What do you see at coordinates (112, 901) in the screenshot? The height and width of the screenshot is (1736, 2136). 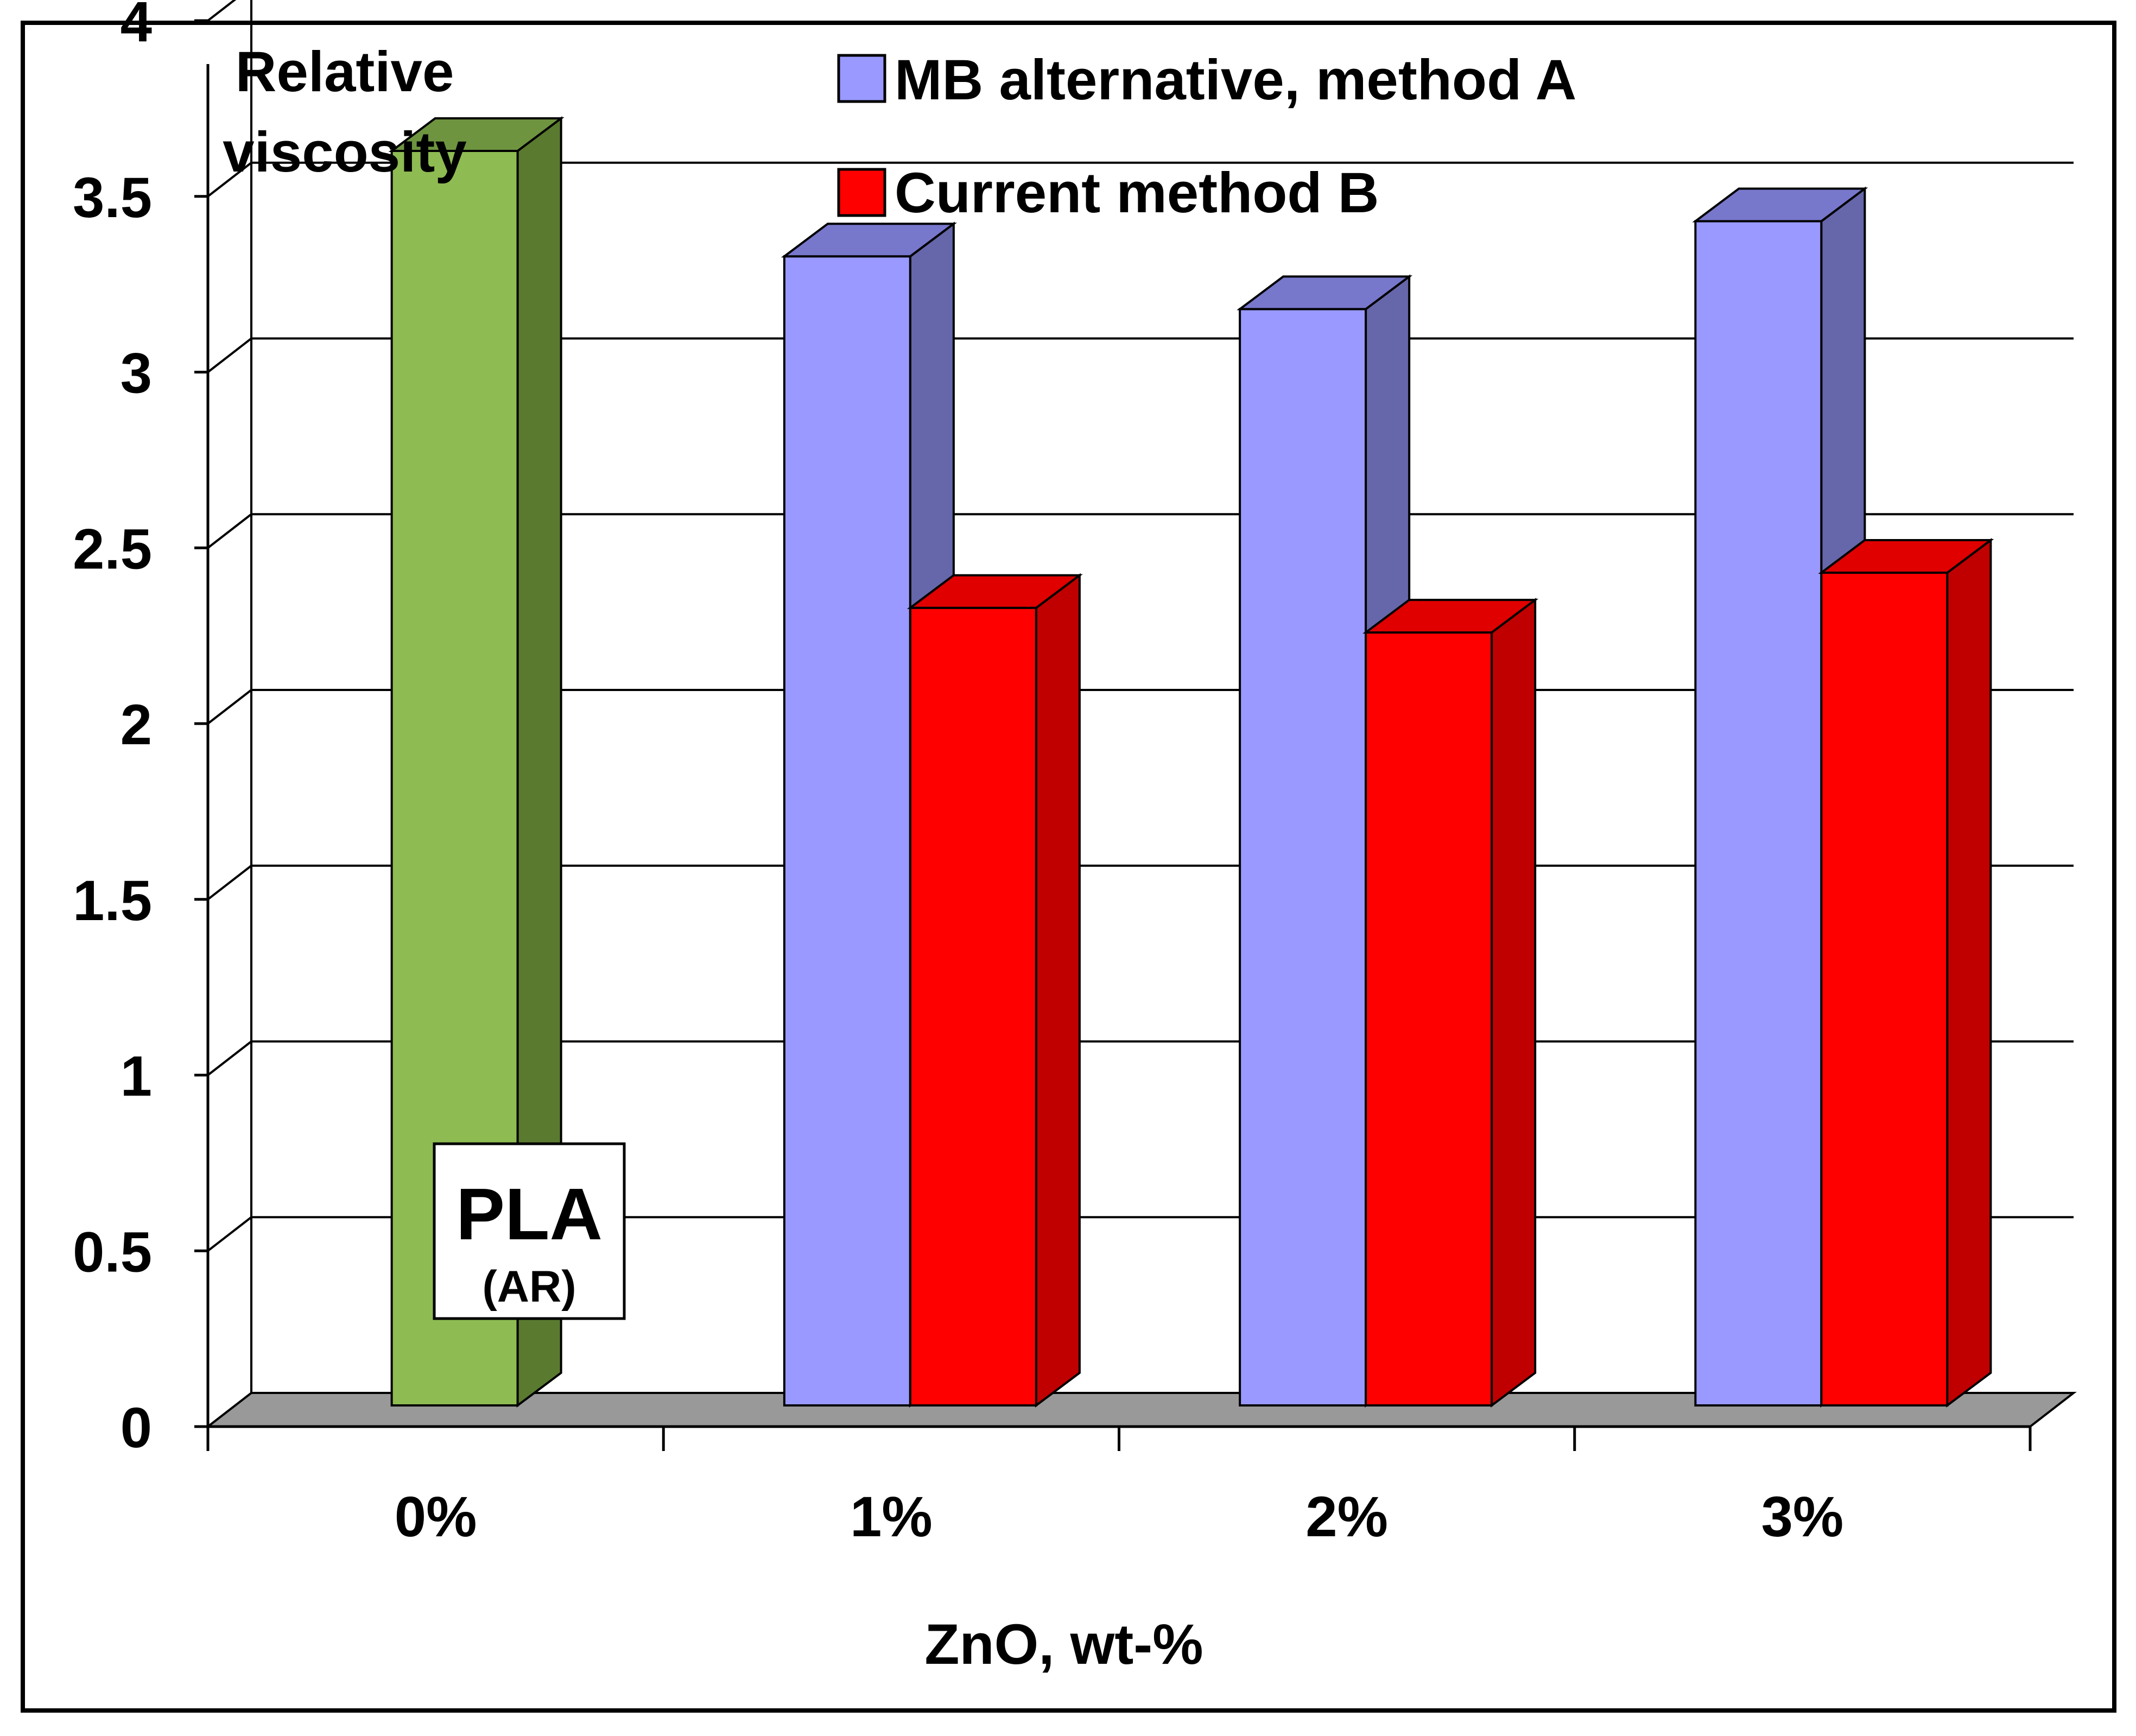 I see `y-tick-label: 1.5` at bounding box center [112, 901].